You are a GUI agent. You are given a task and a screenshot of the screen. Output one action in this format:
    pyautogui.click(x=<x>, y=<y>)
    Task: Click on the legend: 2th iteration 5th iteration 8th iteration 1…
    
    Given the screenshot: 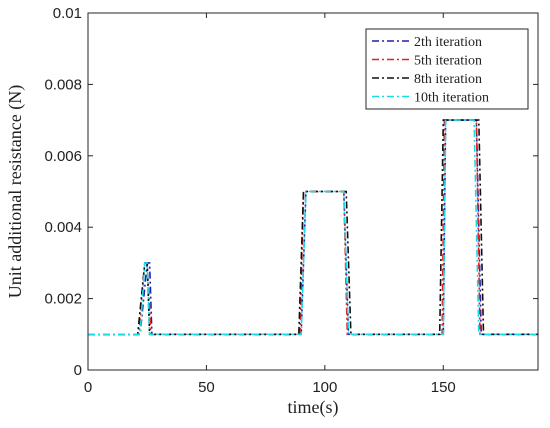 What is the action you would take?
    pyautogui.click(x=447, y=69)
    